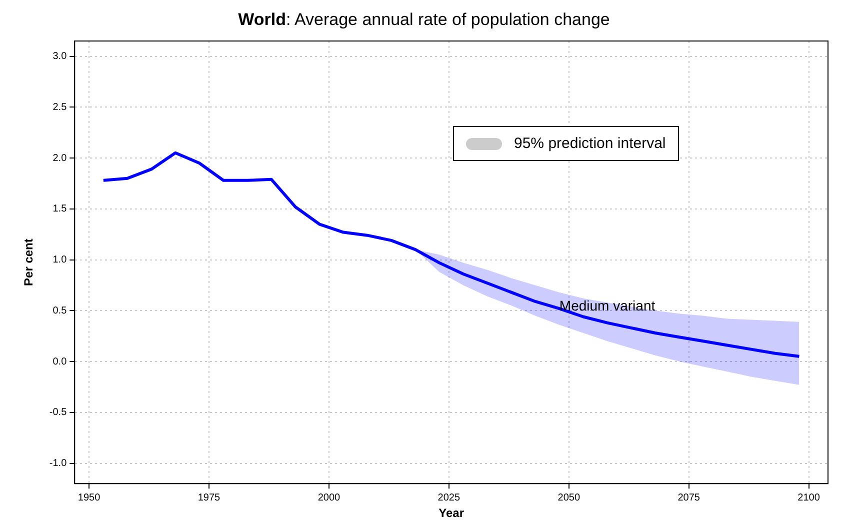 The image size is (848, 529). I want to click on series-label: Medium variant, so click(607, 306).